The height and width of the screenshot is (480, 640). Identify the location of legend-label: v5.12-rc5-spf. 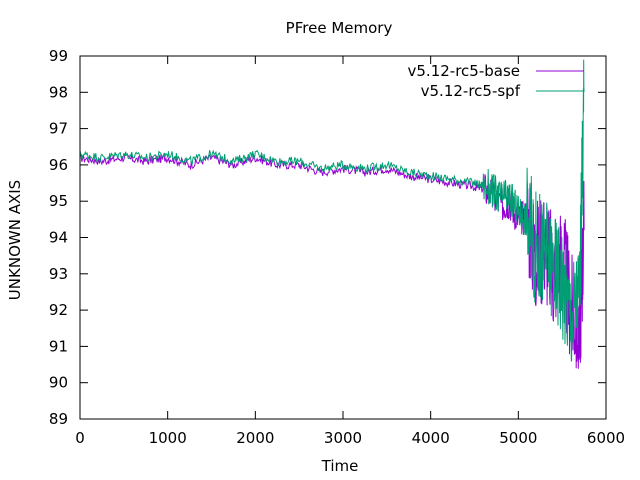
(471, 91).